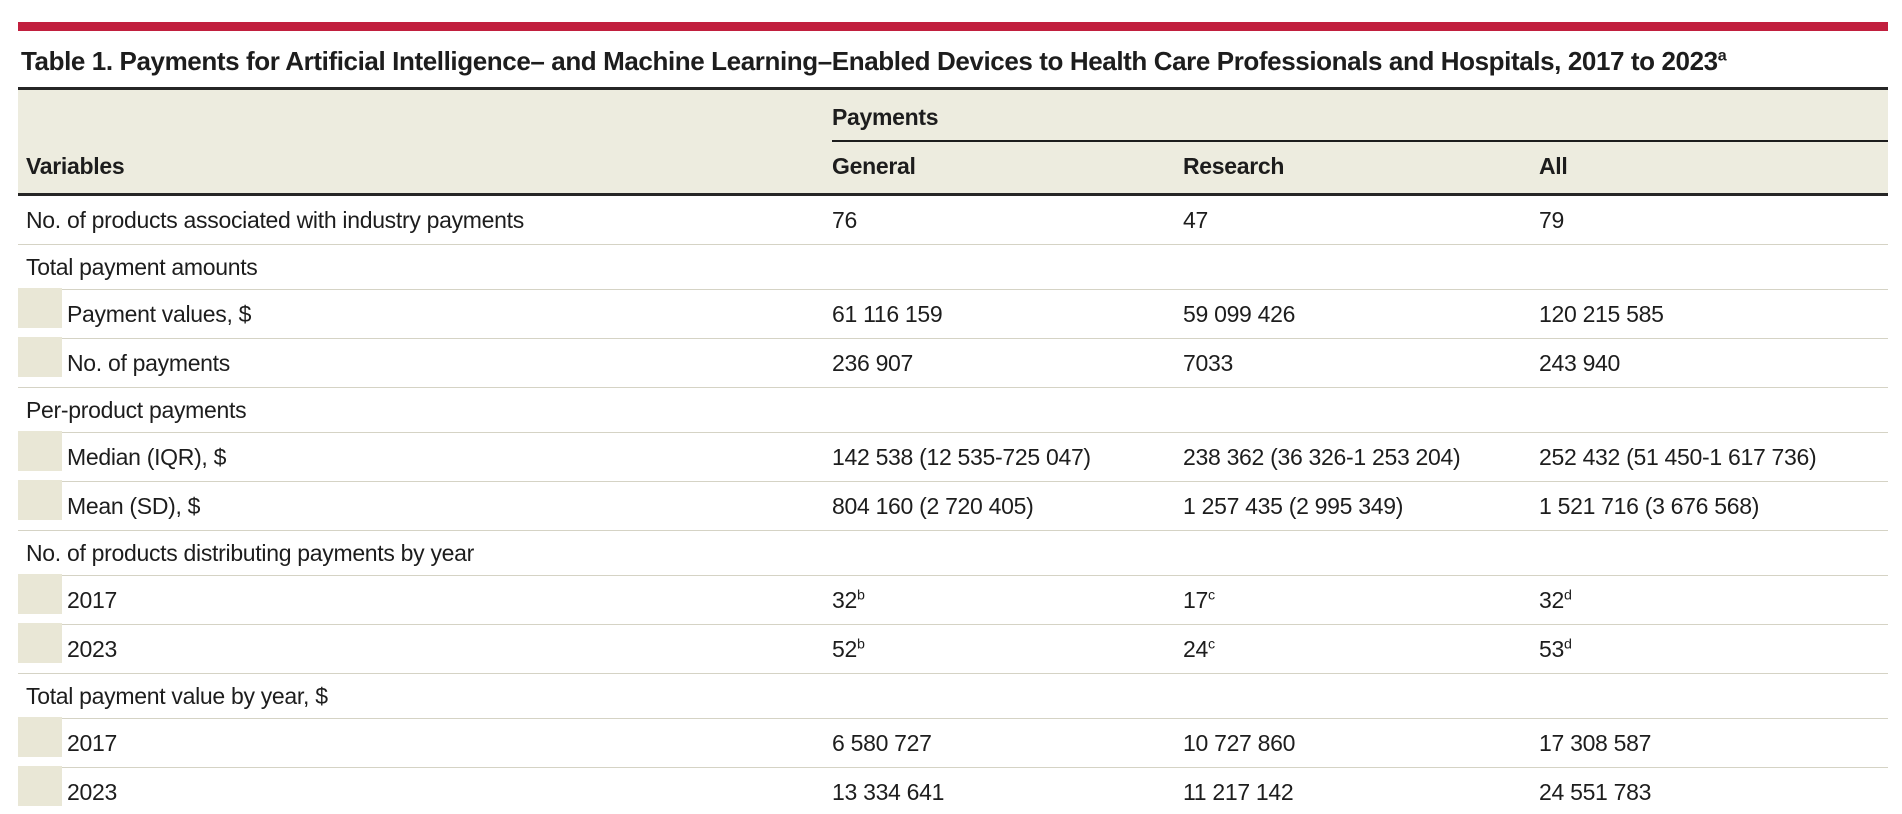 This screenshot has width=1902, height=814. Describe the element at coordinates (1007, 457) in the screenshot. I see `value-cell: 142 538 (12 535-725 047)` at that location.